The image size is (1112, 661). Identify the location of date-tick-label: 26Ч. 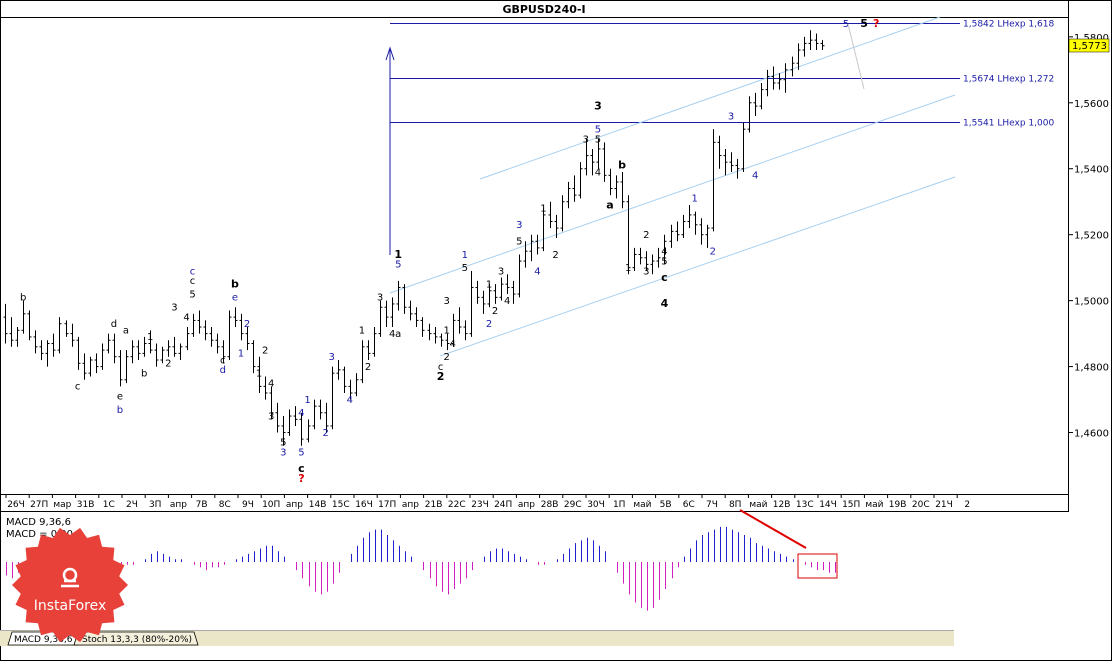
(16, 505).